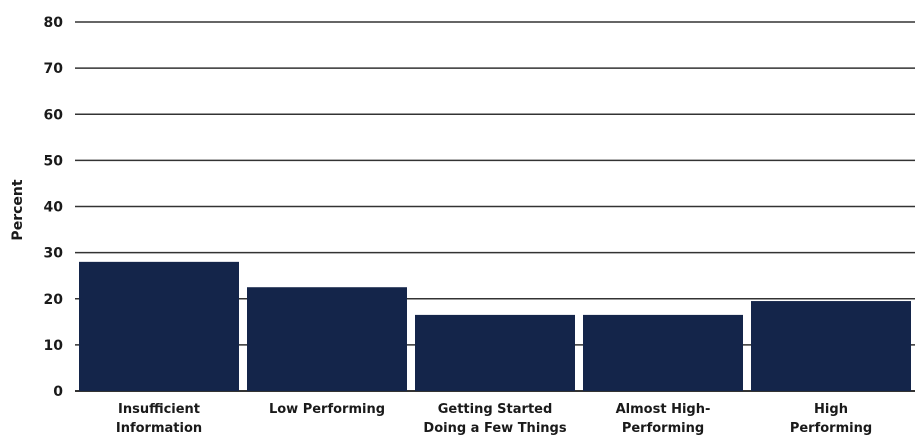  I want to click on x-category-label: Information, so click(159, 428).